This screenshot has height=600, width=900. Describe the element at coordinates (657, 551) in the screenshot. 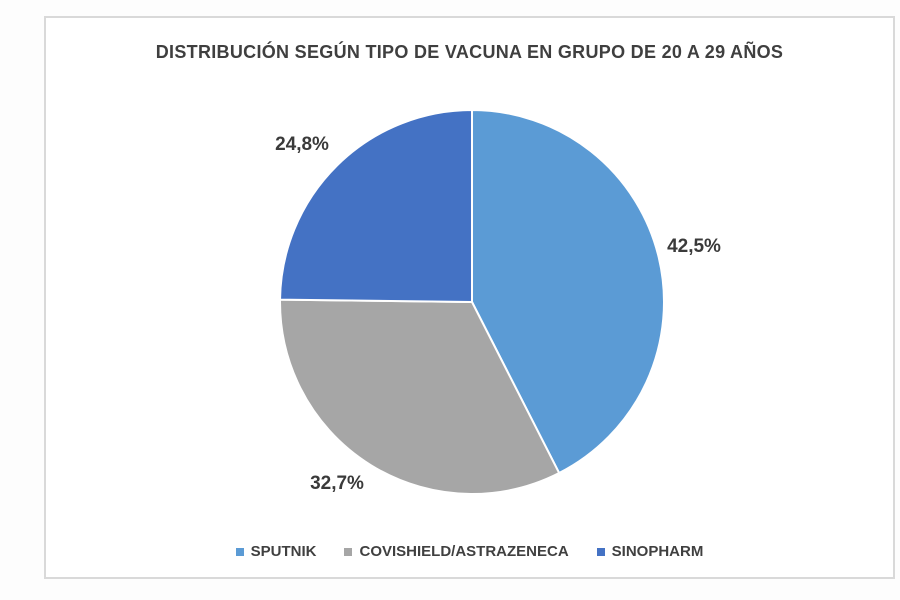

I see `legend-label-sinopharm: SINOPHARM` at that location.